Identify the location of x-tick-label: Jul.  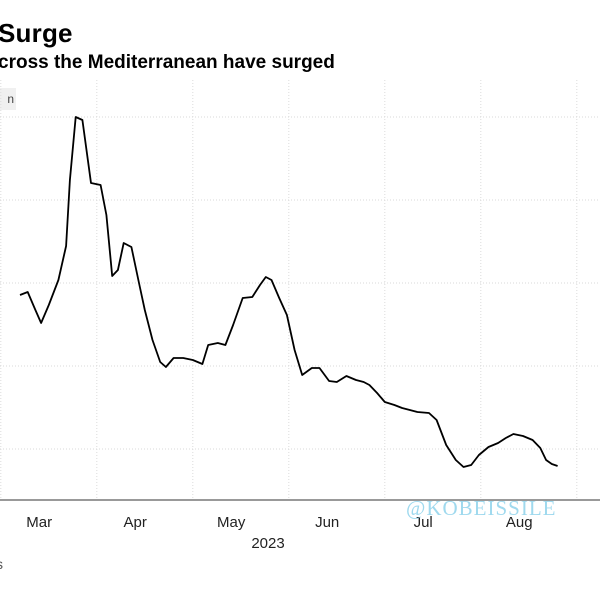
(423, 522).